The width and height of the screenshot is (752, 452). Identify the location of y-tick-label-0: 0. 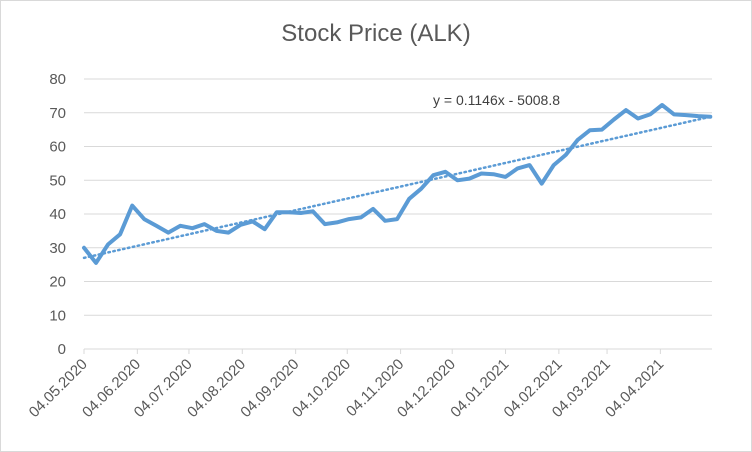
(62, 349).